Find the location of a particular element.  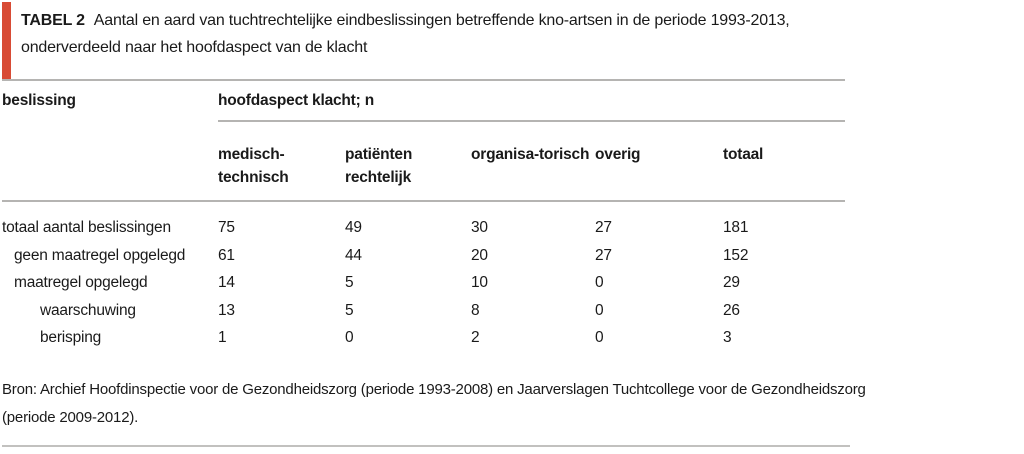

column-header-overig: overig is located at coordinates (618, 154).